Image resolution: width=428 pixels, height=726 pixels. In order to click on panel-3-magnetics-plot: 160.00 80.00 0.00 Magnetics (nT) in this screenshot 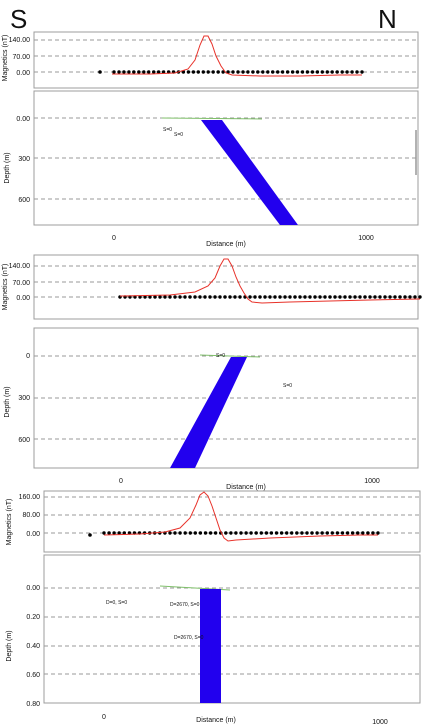, I will do `click(213, 521)`.